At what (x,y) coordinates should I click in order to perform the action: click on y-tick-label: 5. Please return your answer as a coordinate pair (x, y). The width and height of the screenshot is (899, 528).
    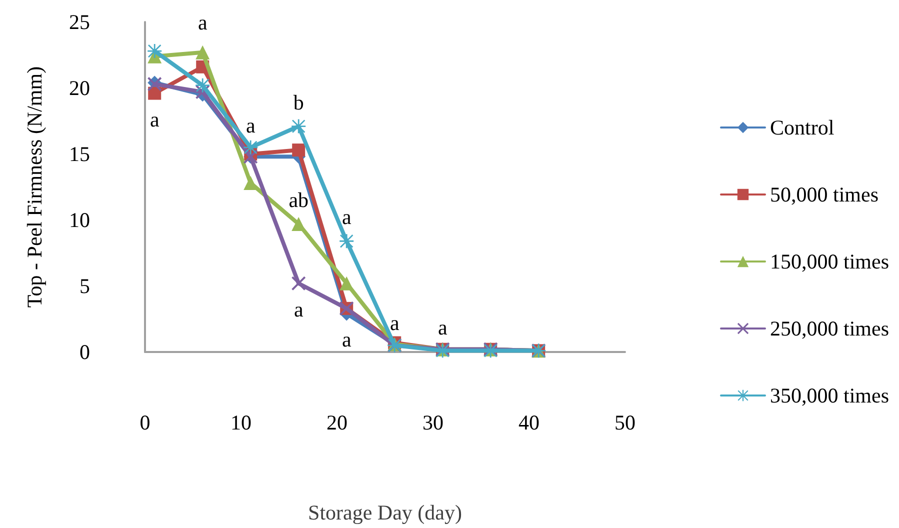
    Looking at the image, I should click on (85, 286).